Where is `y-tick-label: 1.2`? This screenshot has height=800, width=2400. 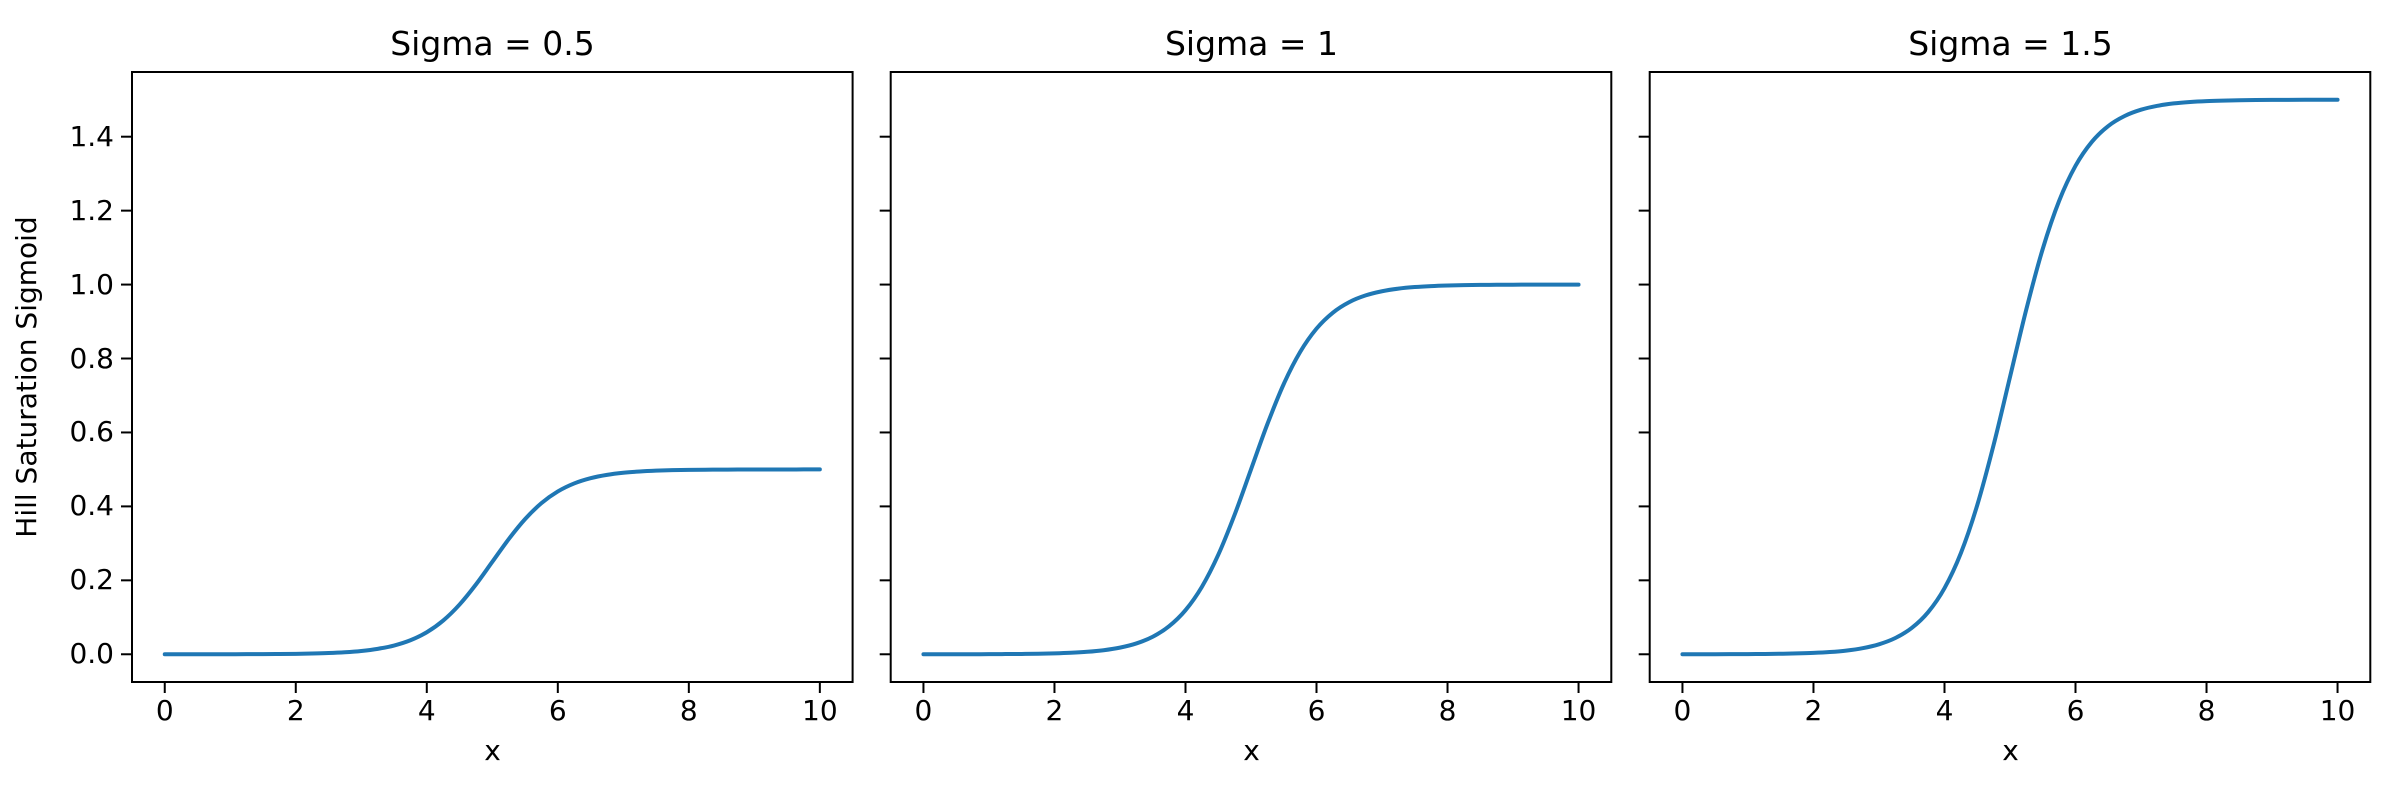 y-tick-label: 1.2 is located at coordinates (91, 210).